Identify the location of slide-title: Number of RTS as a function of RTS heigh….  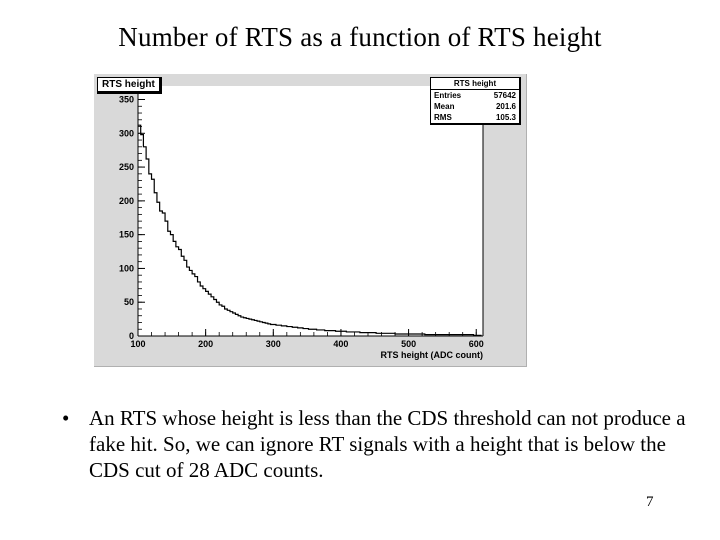
(360, 37).